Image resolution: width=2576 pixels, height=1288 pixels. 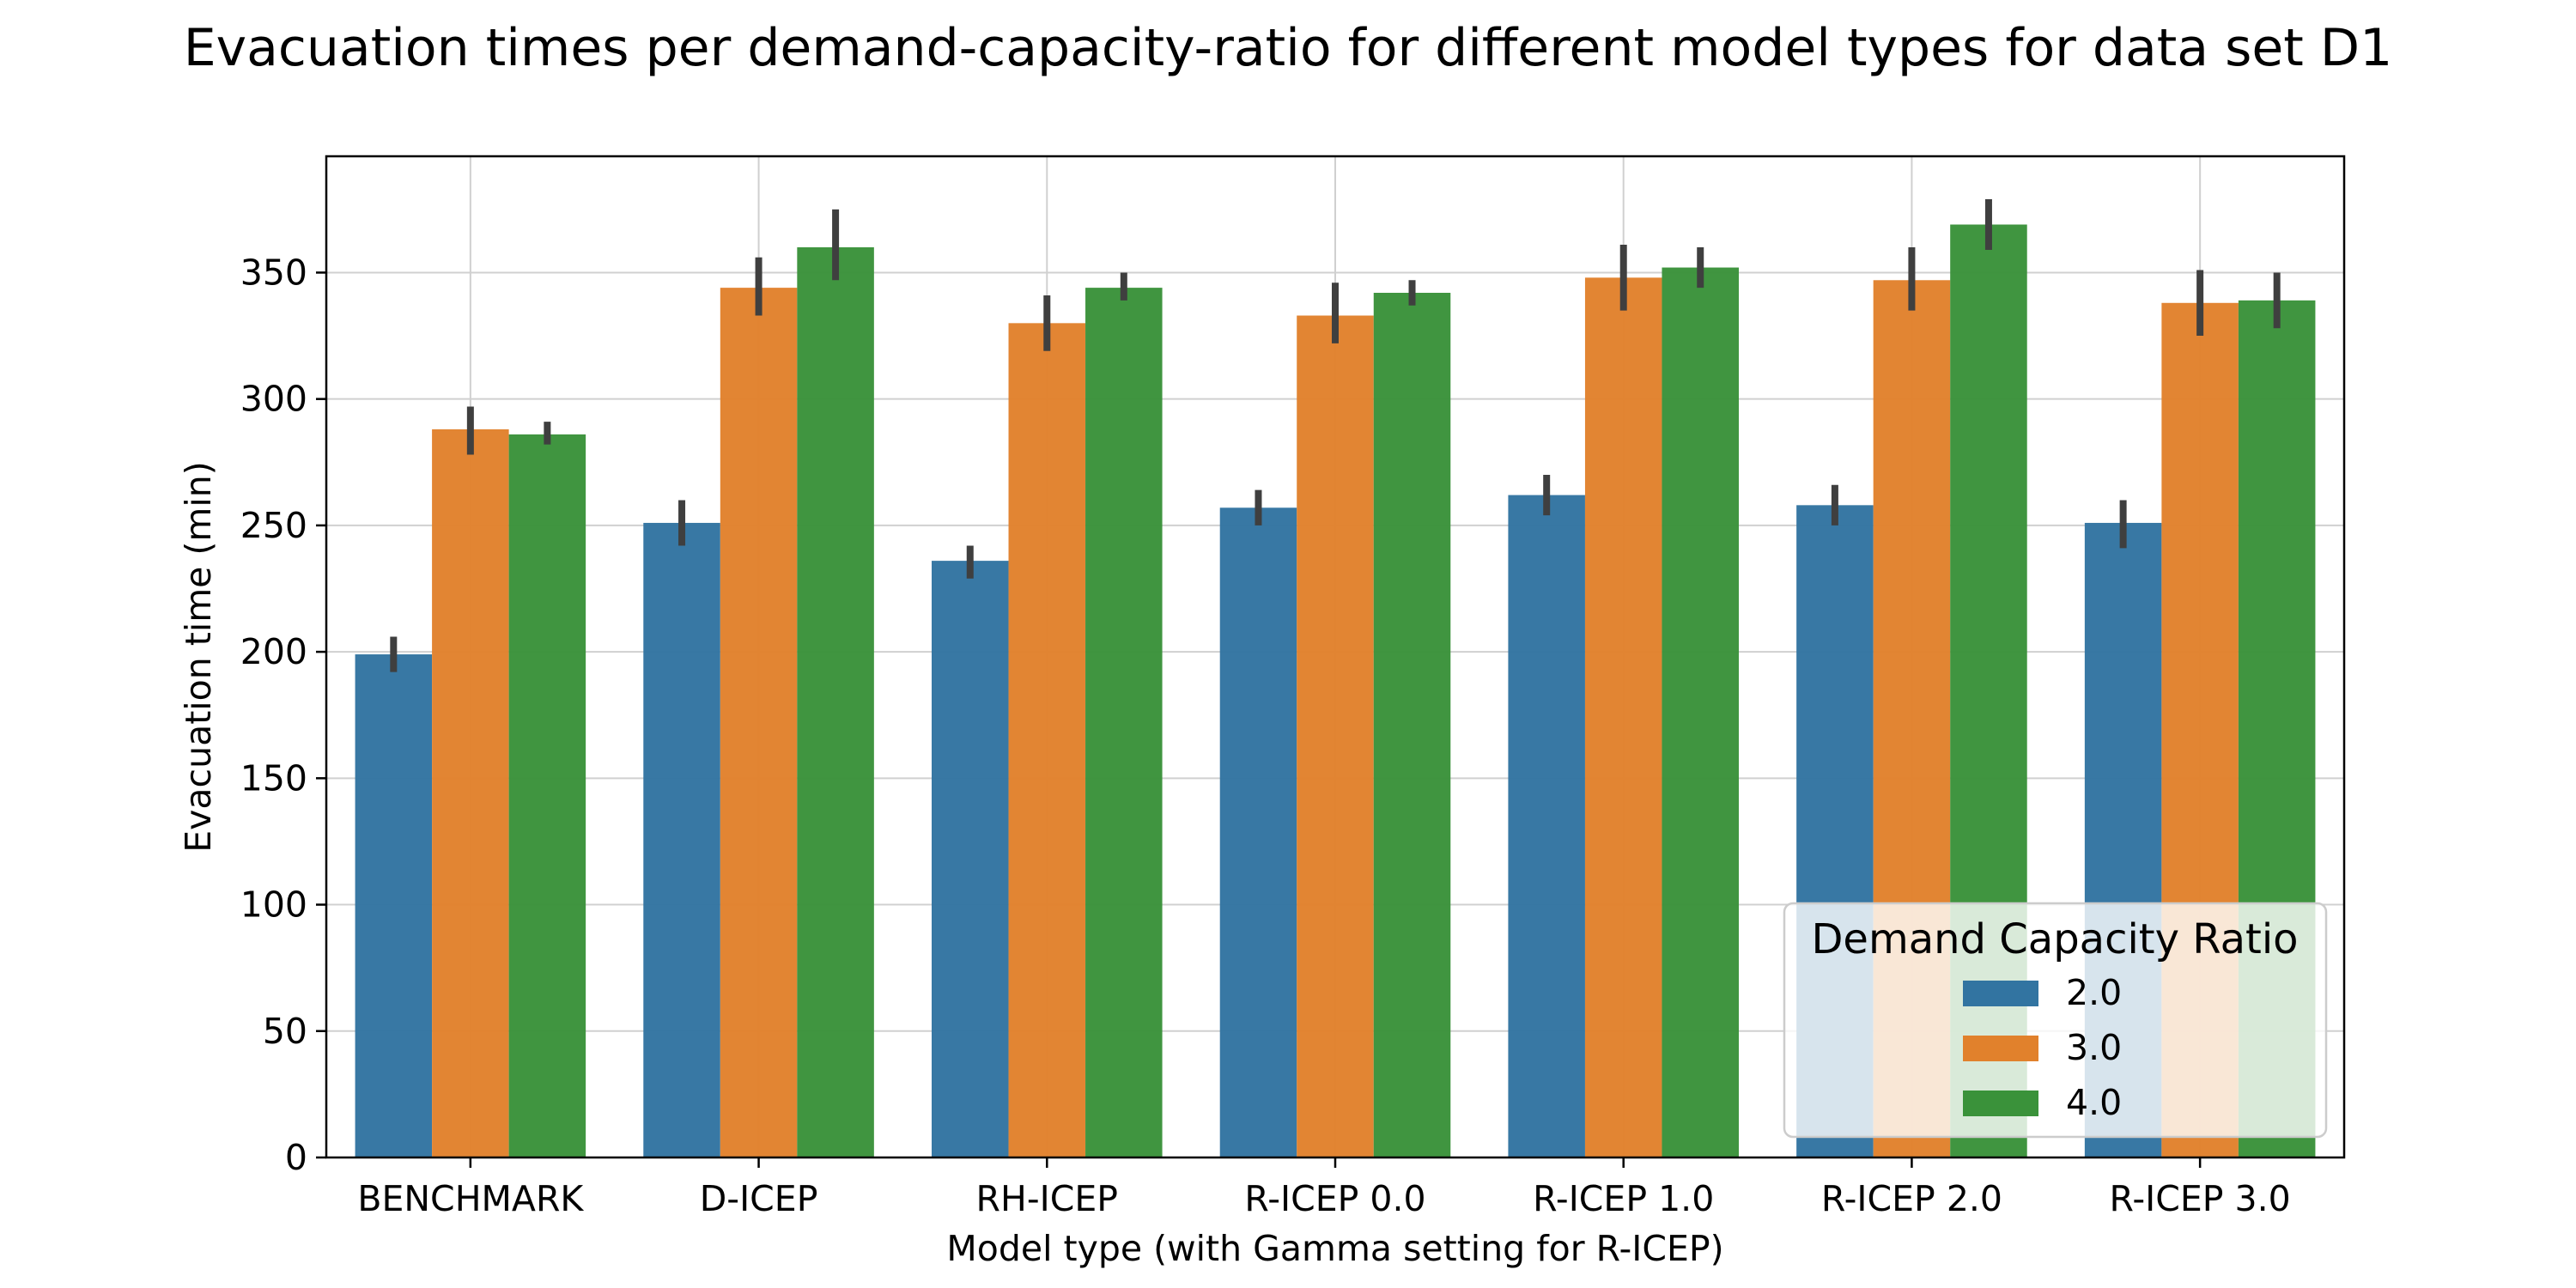 I want to click on y-tick-label: 350, so click(x=273, y=272).